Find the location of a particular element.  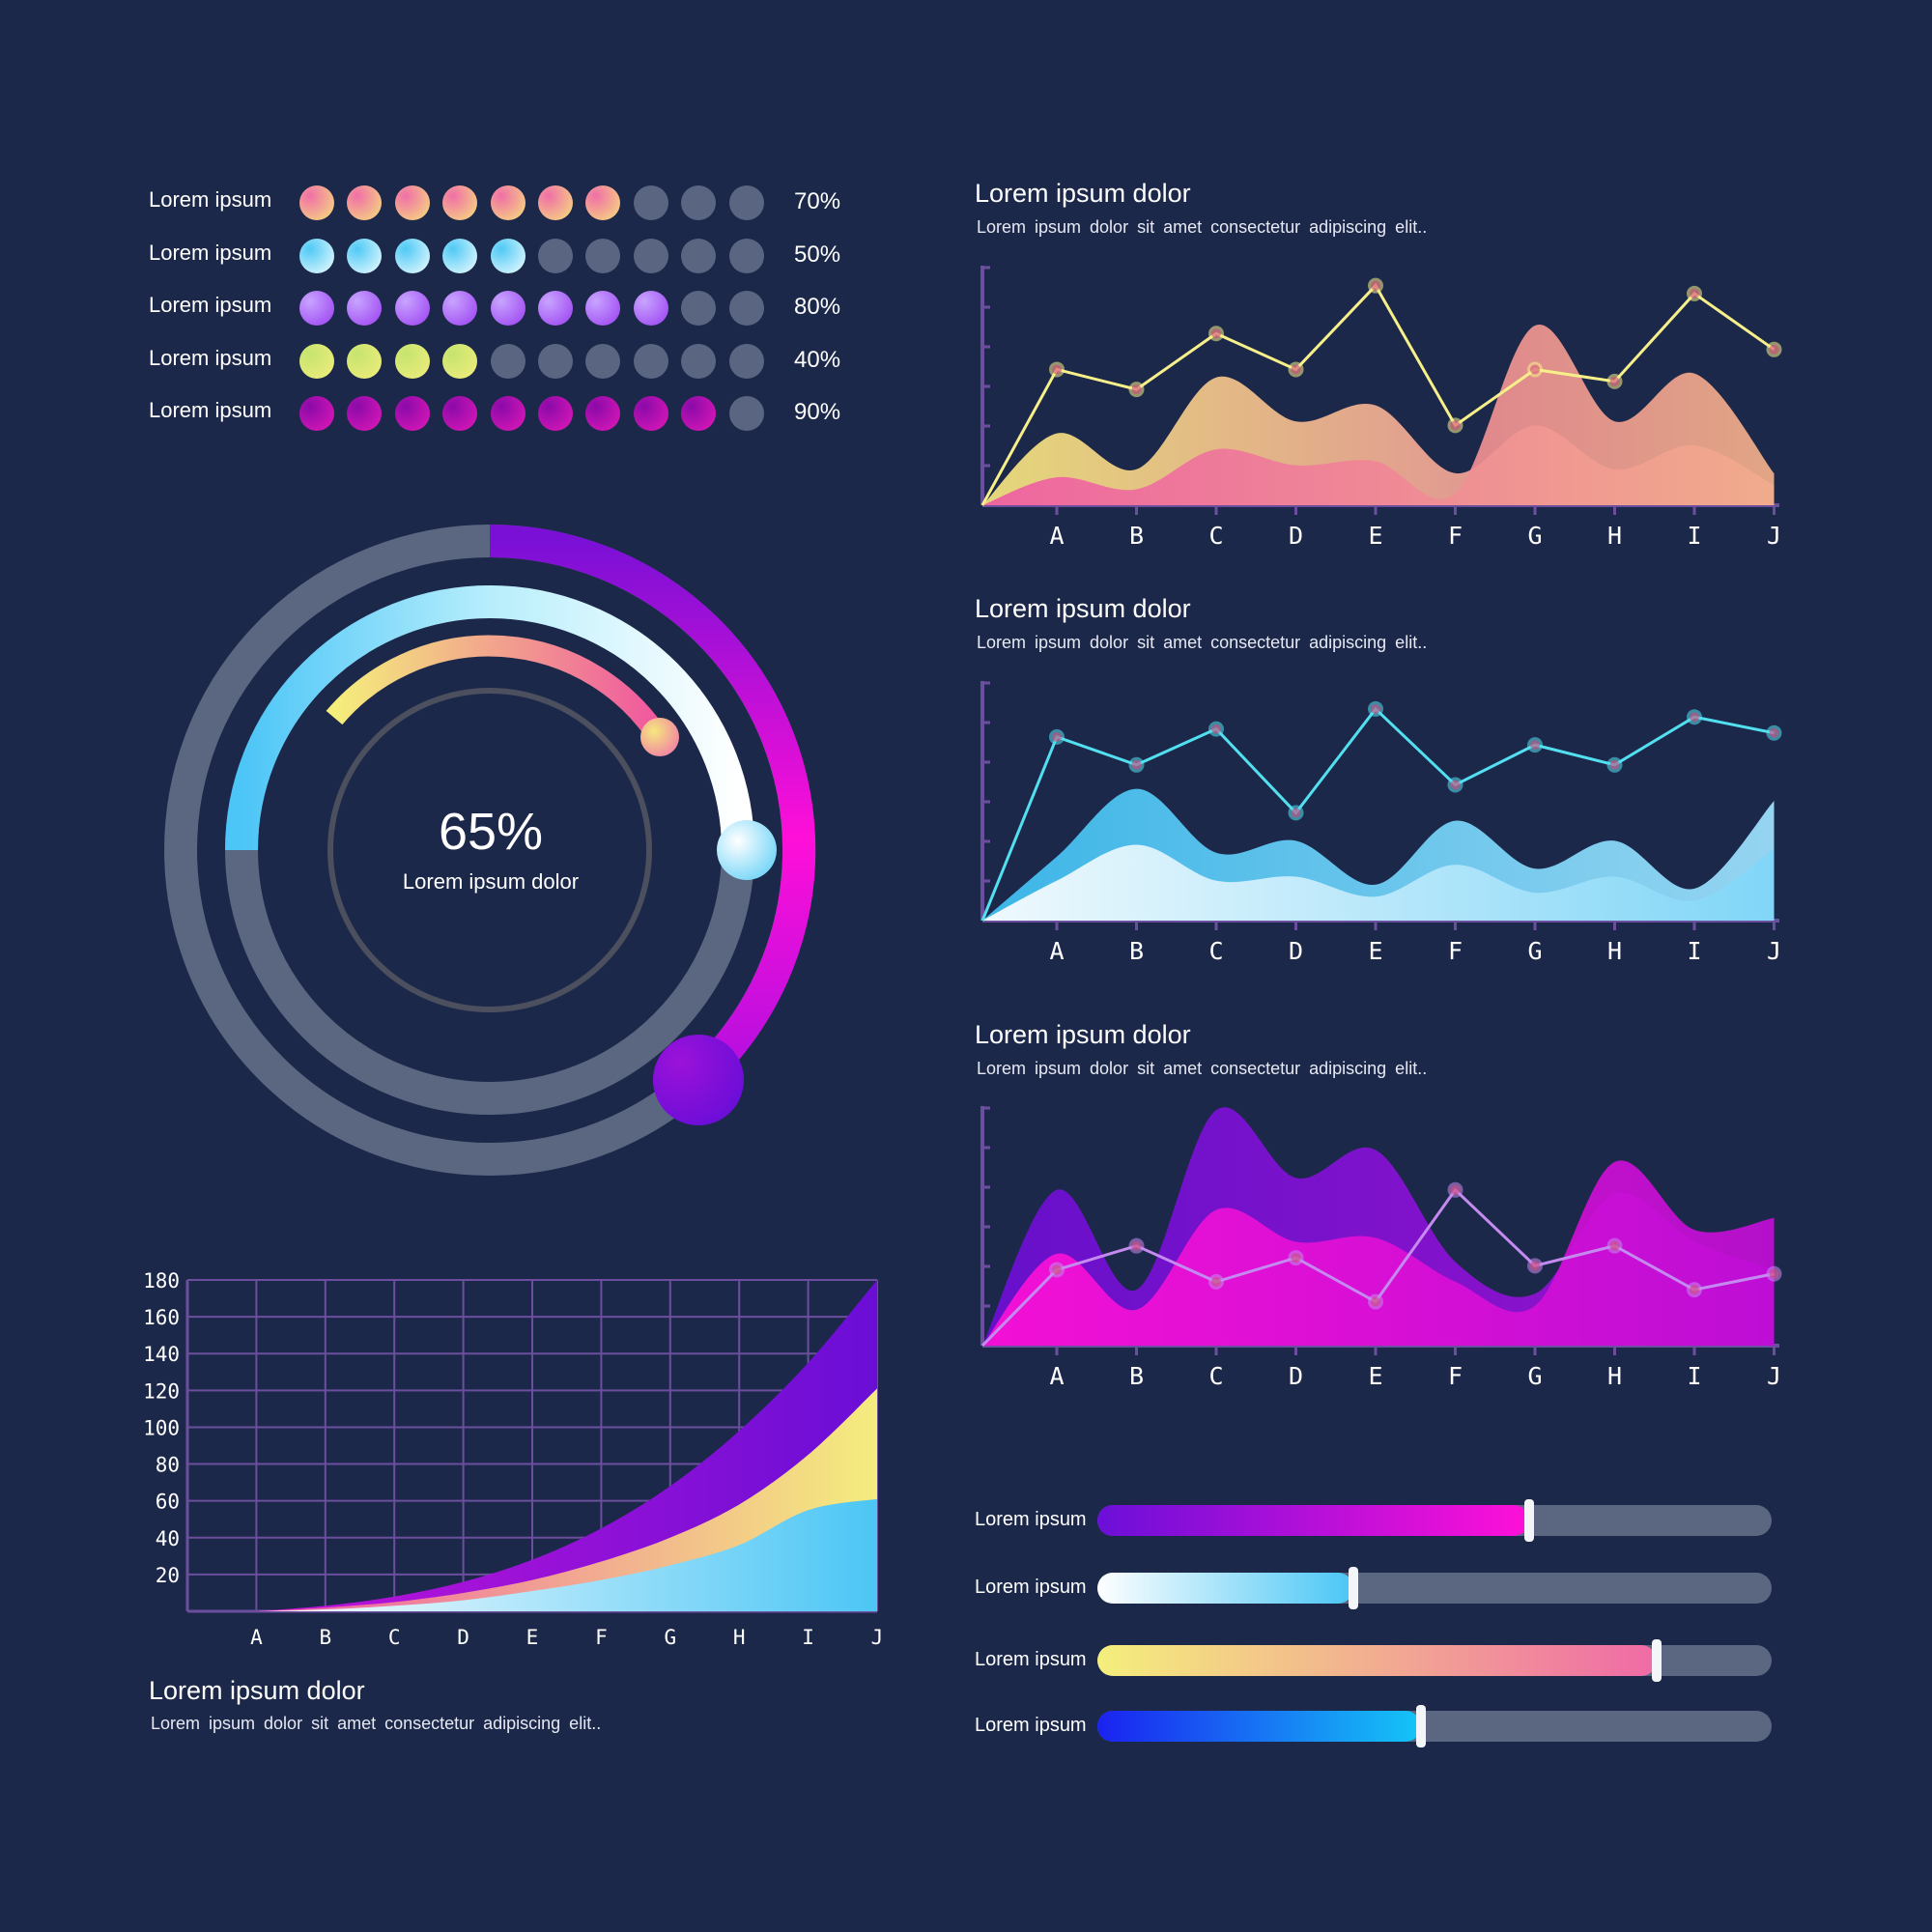

gauge-inner-ring is located at coordinates (489, 850).